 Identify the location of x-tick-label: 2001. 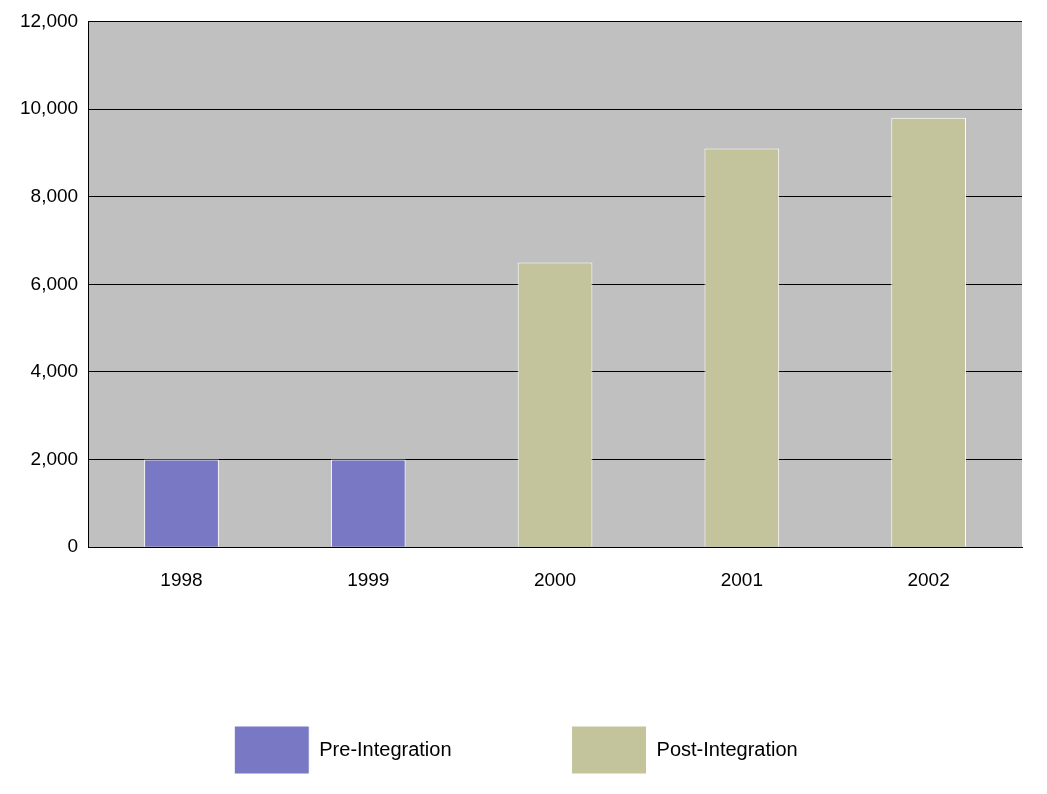
(741, 579).